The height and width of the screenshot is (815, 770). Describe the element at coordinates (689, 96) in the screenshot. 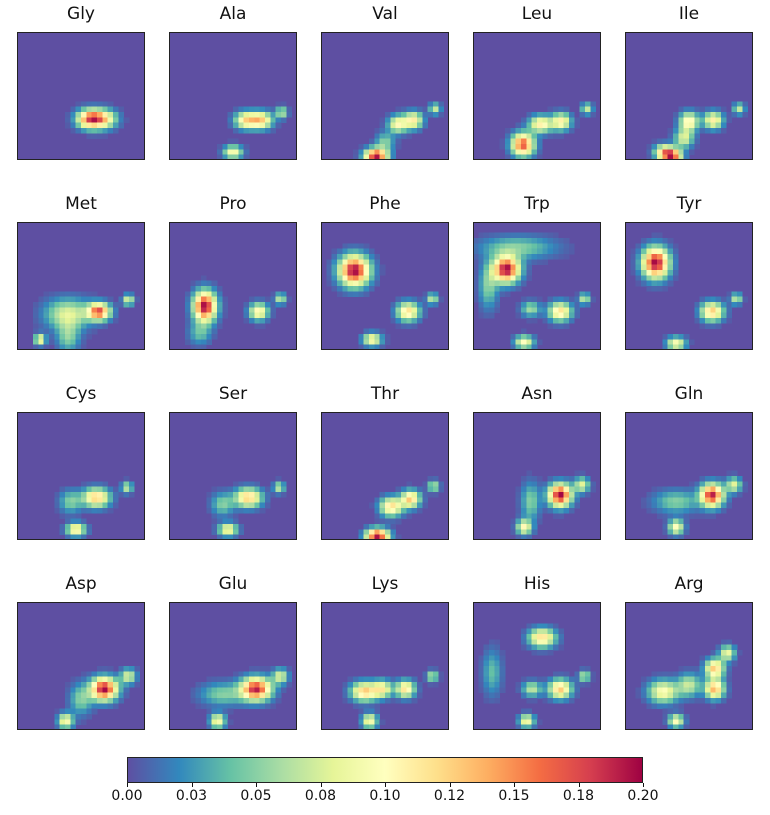

I see `heatmap-plot` at that location.